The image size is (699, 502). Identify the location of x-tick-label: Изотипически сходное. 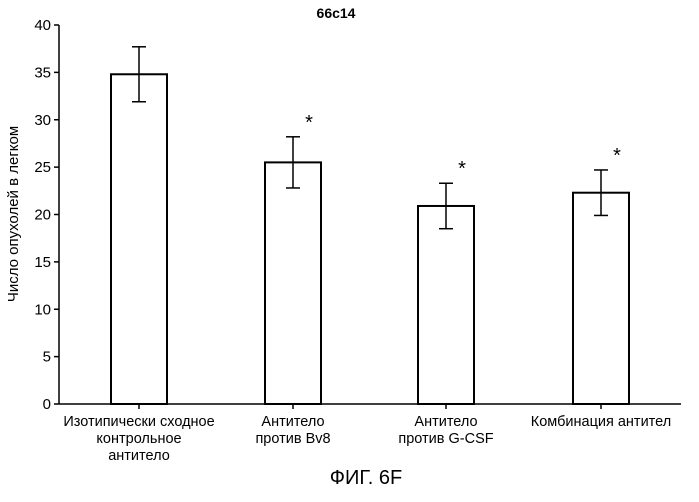
(138, 422).